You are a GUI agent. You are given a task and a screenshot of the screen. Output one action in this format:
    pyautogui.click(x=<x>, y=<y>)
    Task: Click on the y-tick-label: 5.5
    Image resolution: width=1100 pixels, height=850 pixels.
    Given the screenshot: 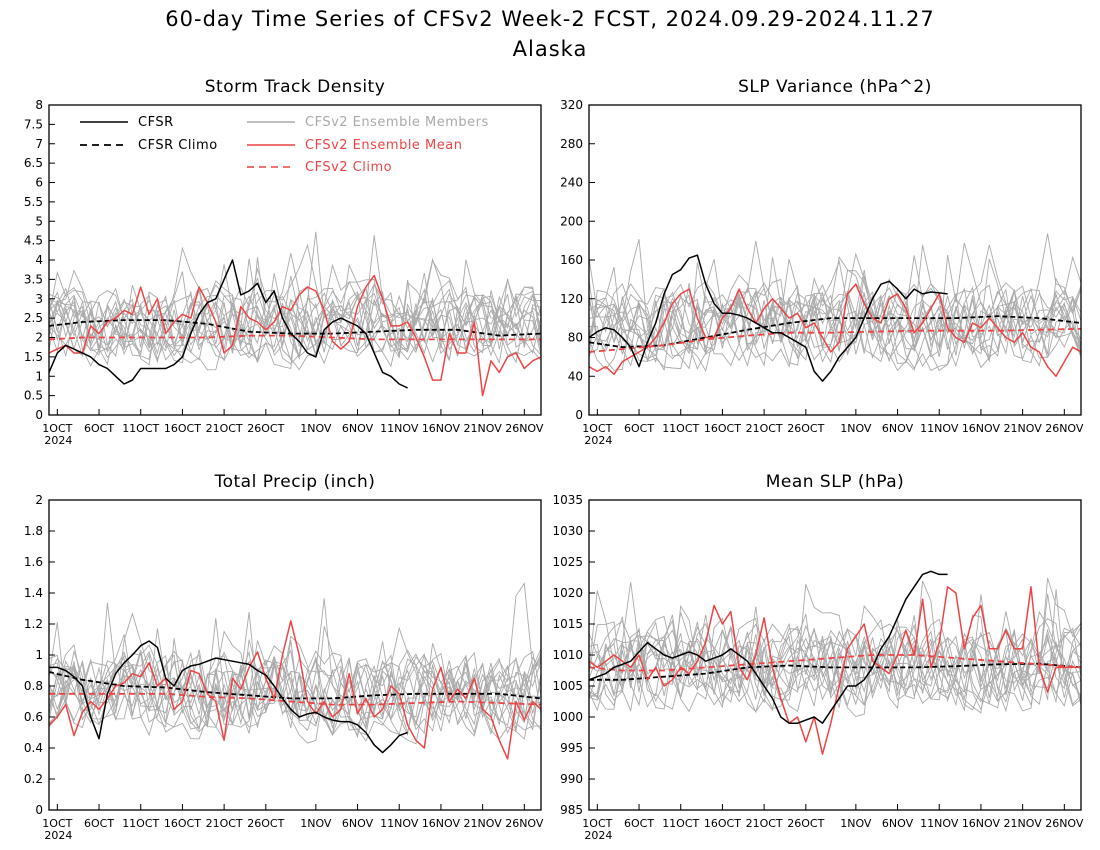 What is the action you would take?
    pyautogui.click(x=33, y=202)
    